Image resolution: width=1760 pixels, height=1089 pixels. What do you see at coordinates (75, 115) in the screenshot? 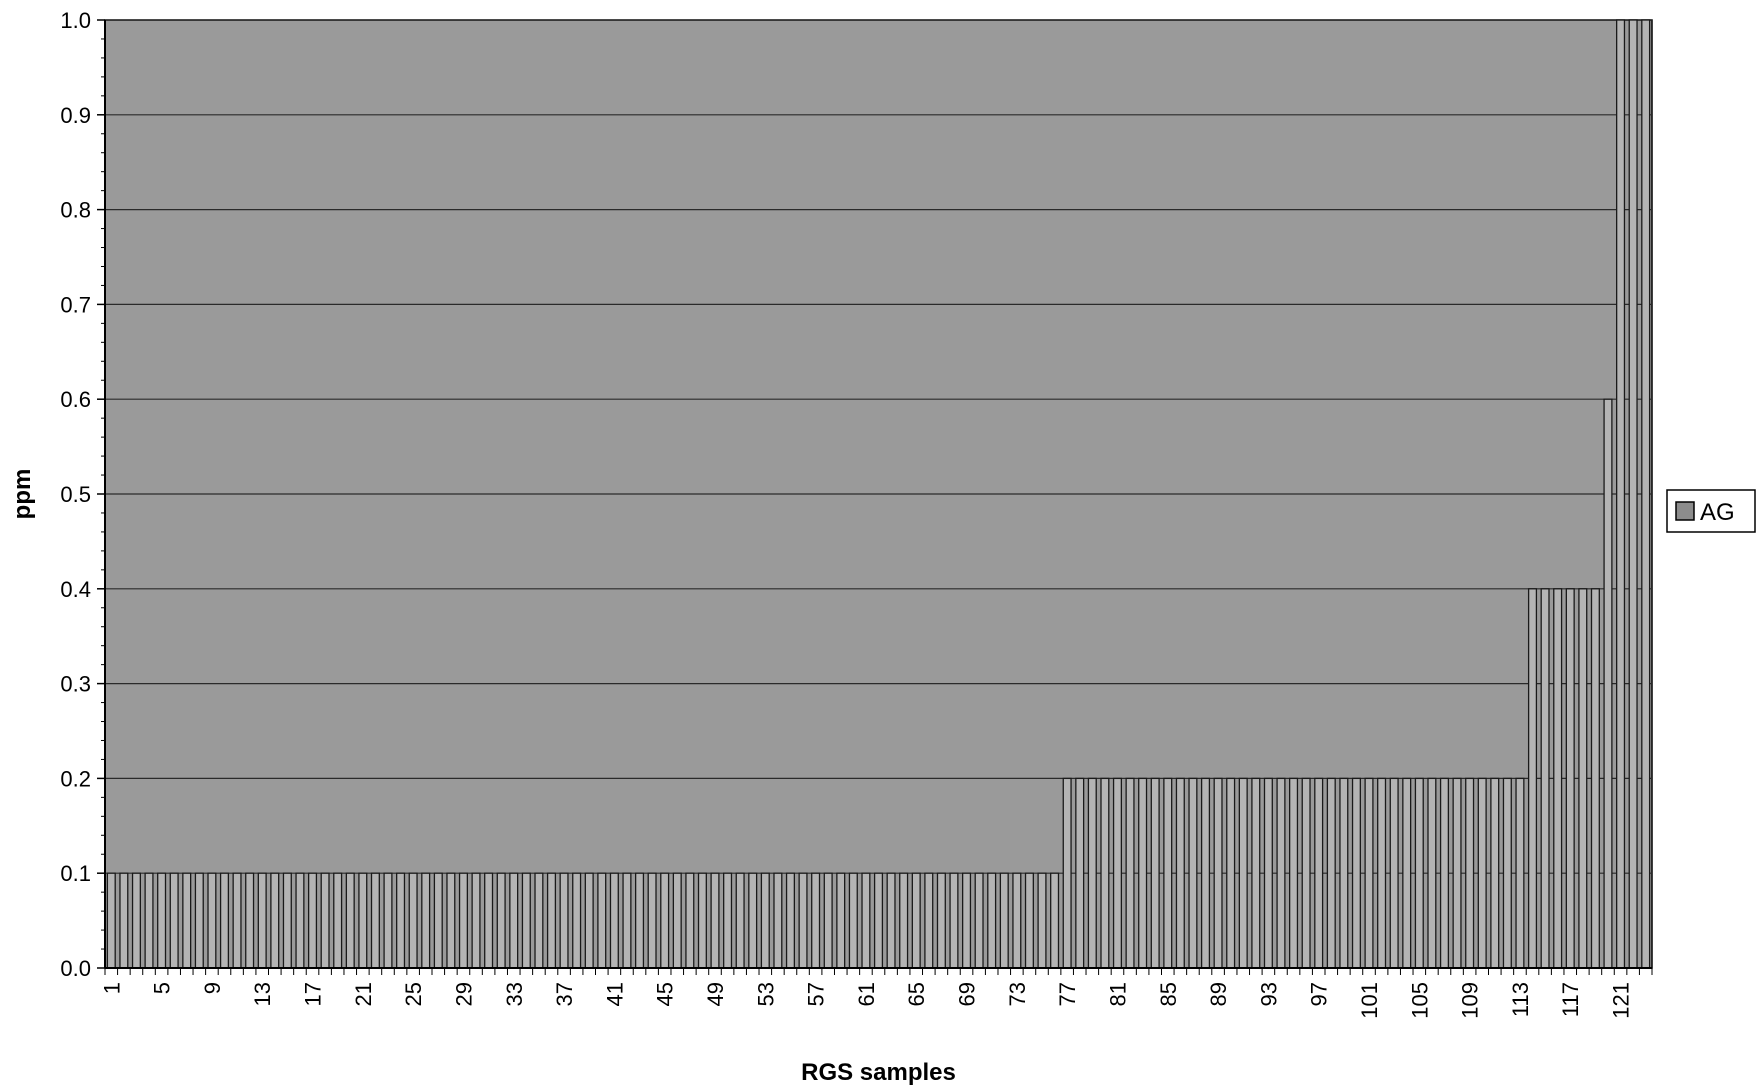
I see `y-tick-label: 0.9` at bounding box center [75, 115].